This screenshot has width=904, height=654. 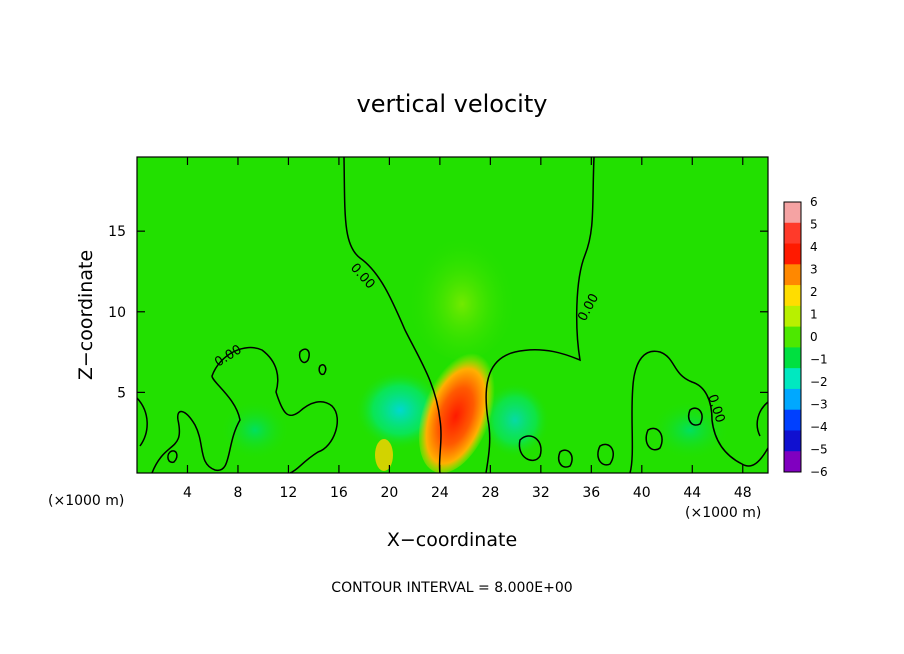 I want to click on updraft-core, so click(x=458, y=409).